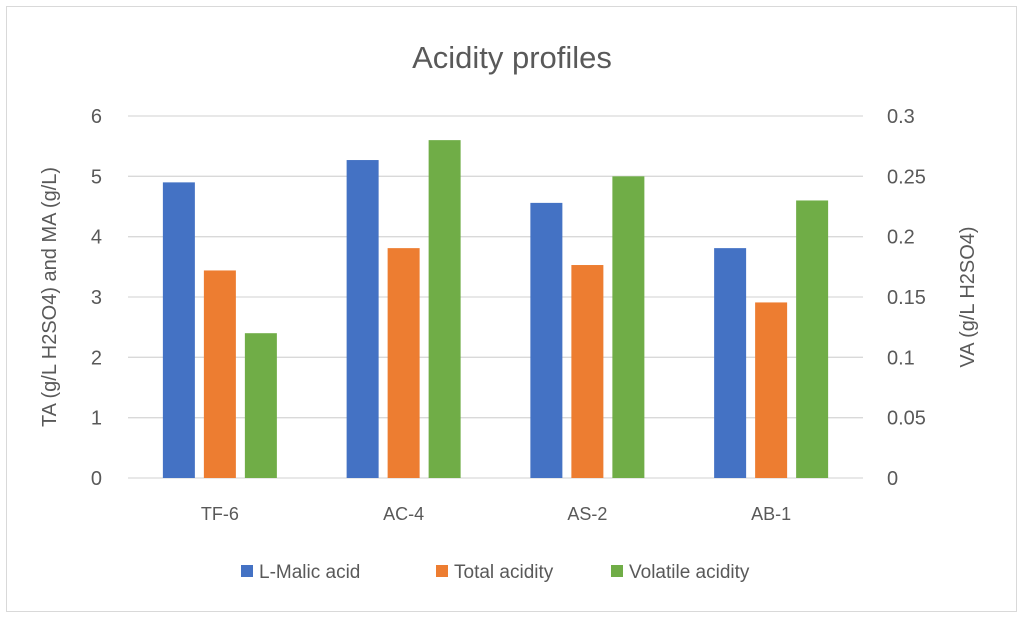 The height and width of the screenshot is (623, 1024). What do you see at coordinates (220, 514) in the screenshot?
I see `x-tick-label: TF-6` at bounding box center [220, 514].